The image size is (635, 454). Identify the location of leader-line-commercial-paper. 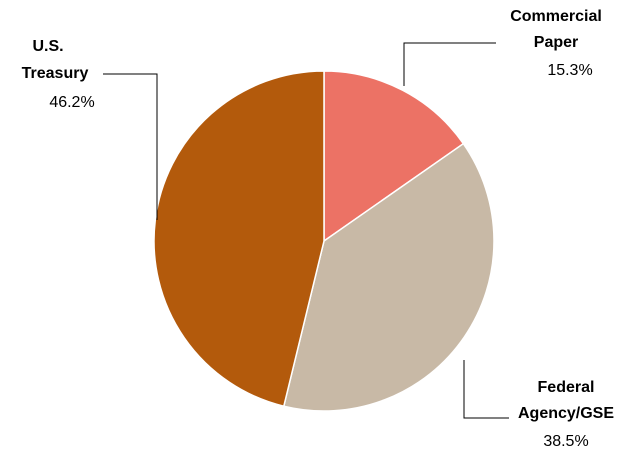
(449, 64).